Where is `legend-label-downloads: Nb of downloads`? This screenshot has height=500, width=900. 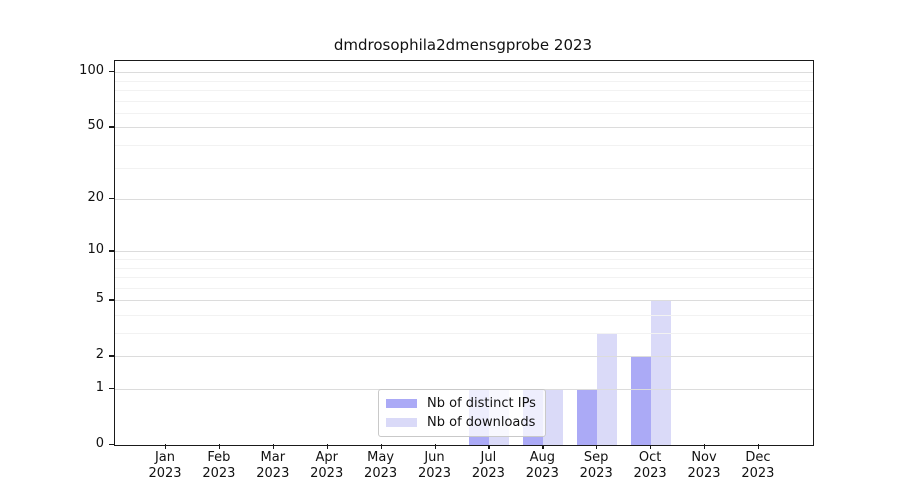 legend-label-downloads: Nb of downloads is located at coordinates (481, 422).